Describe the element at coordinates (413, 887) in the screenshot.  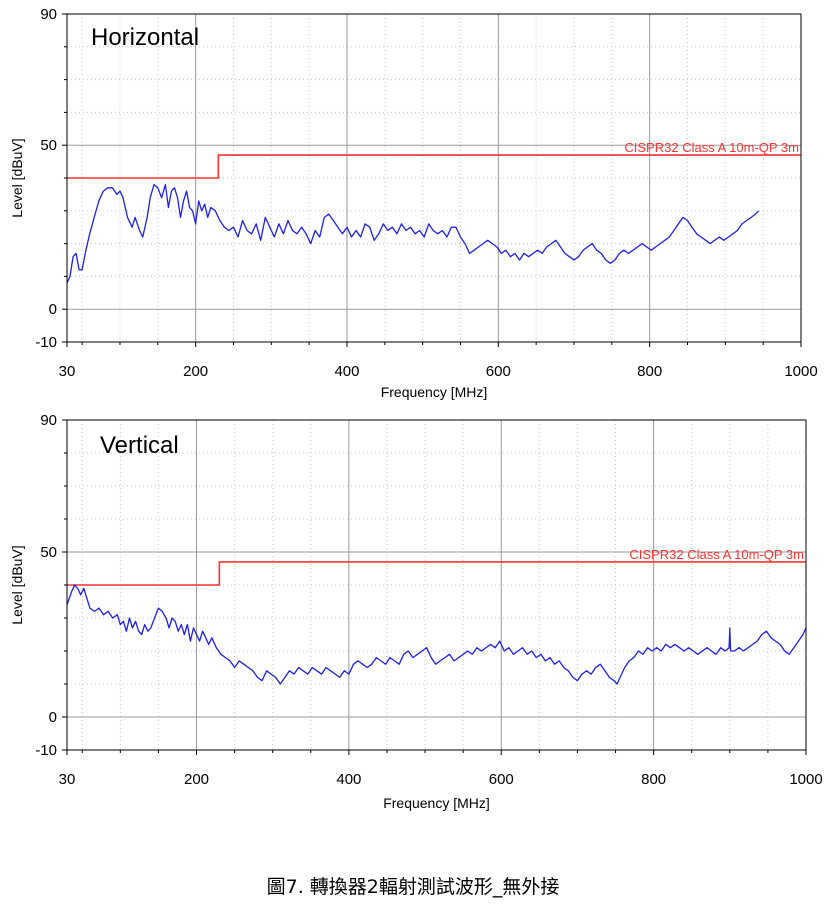
I see `figure-caption: 圖7. 轉換器2輻射測試波形_無外接` at that location.